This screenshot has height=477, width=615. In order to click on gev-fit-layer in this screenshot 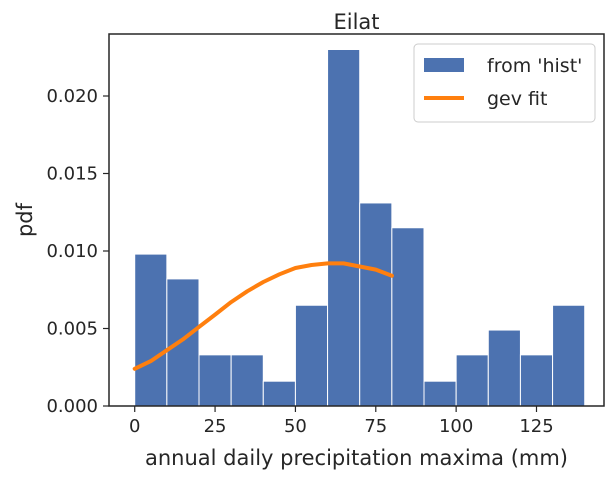, I will do `click(263, 316)`.